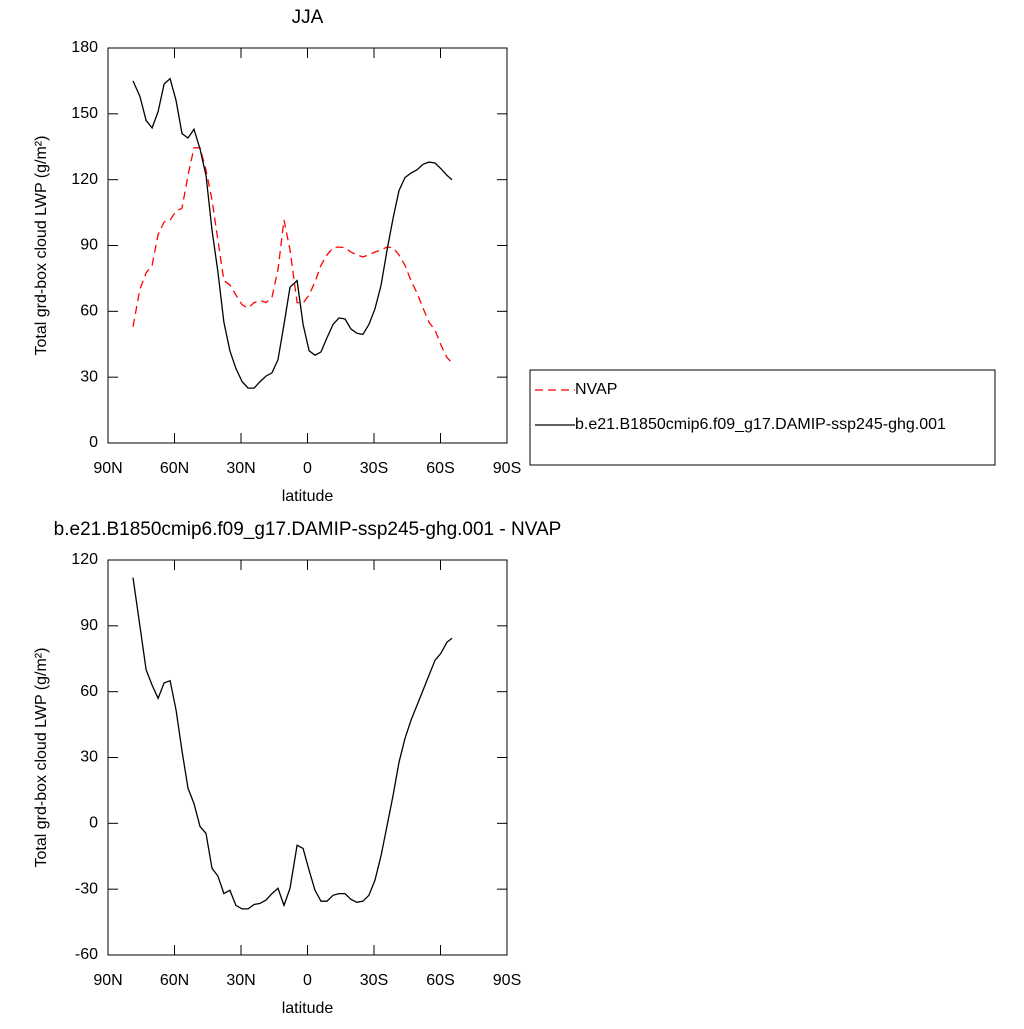 The image size is (1024, 1029). Describe the element at coordinates (308, 17) in the screenshot. I see `chart-title: JJA` at that location.